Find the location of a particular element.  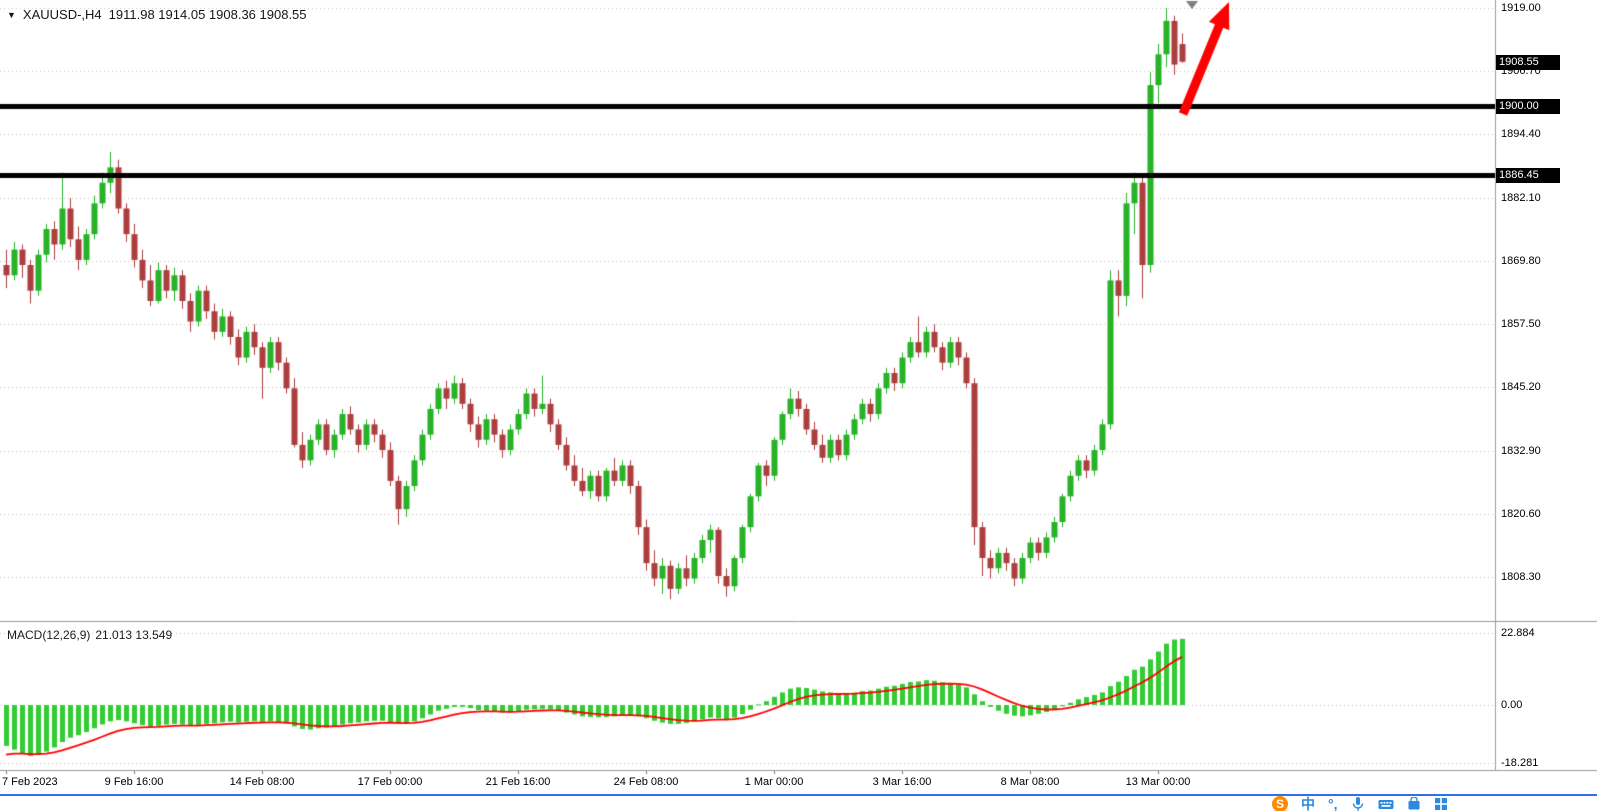

microphone-icon is located at coordinates (1358, 803).